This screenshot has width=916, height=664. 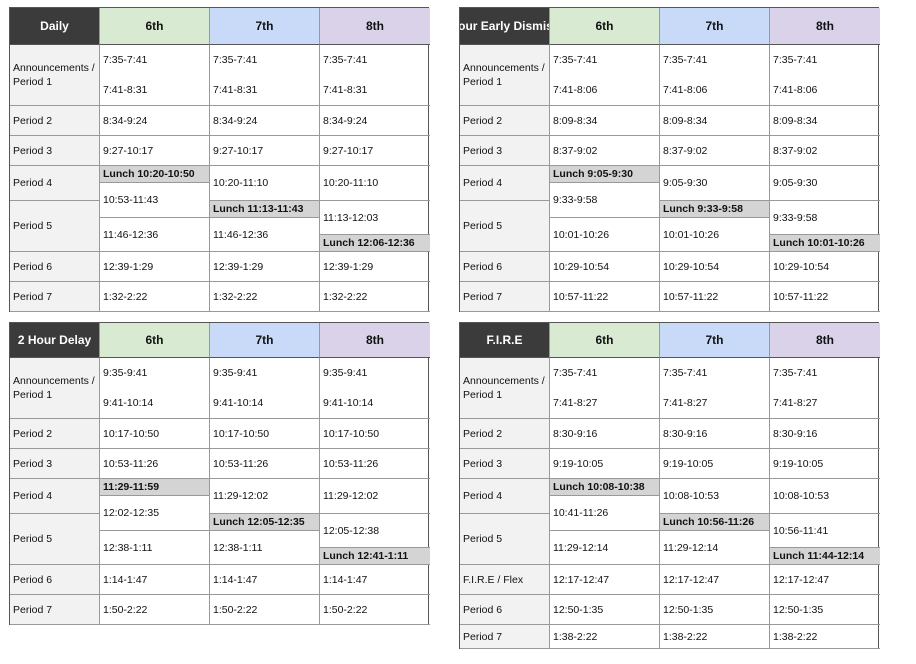 I want to click on time-cell: 8:37-9:02, so click(x=605, y=151).